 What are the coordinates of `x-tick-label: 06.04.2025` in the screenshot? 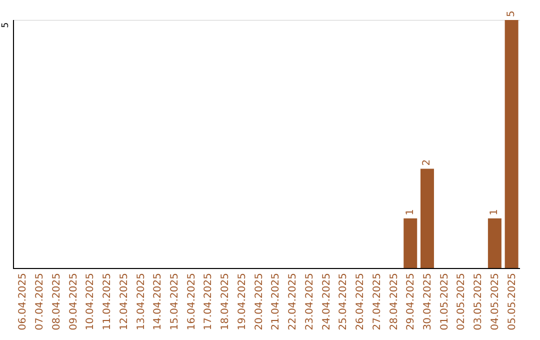 It's located at (23, 301).